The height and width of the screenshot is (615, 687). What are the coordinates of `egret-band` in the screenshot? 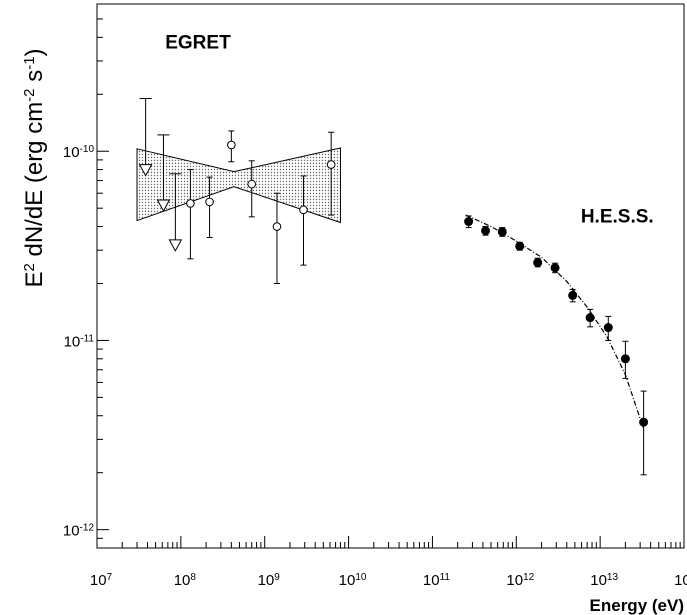 It's located at (238, 185).